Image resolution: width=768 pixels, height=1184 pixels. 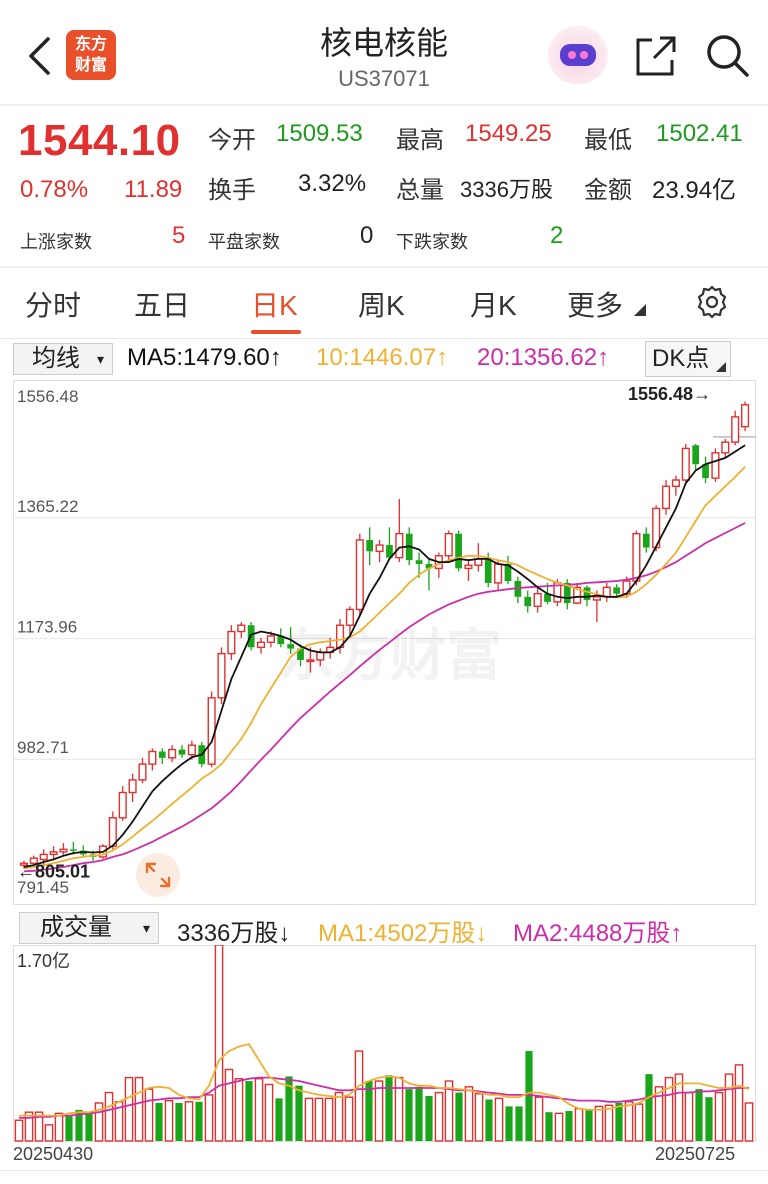 I want to click on volume-indicator-selector: 成交量 ▾, so click(x=89, y=928).